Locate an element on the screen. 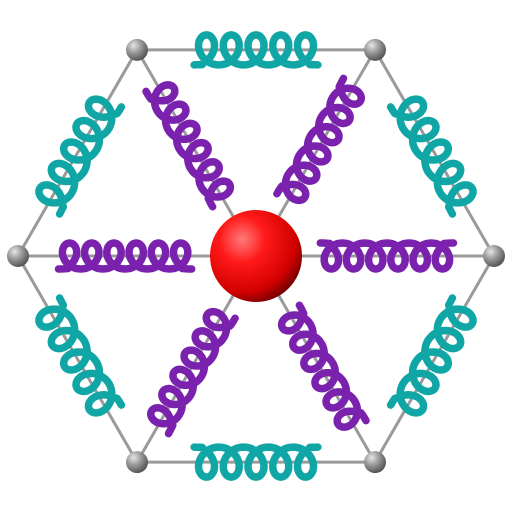 This screenshot has height=512, width=512. center-node is located at coordinates (256, 256).